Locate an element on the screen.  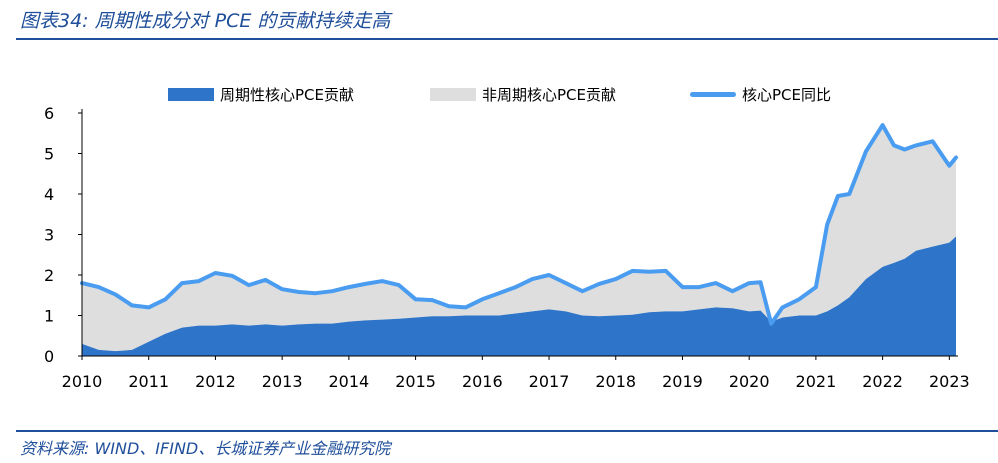
y-tick-label: 5 is located at coordinates (49, 154).